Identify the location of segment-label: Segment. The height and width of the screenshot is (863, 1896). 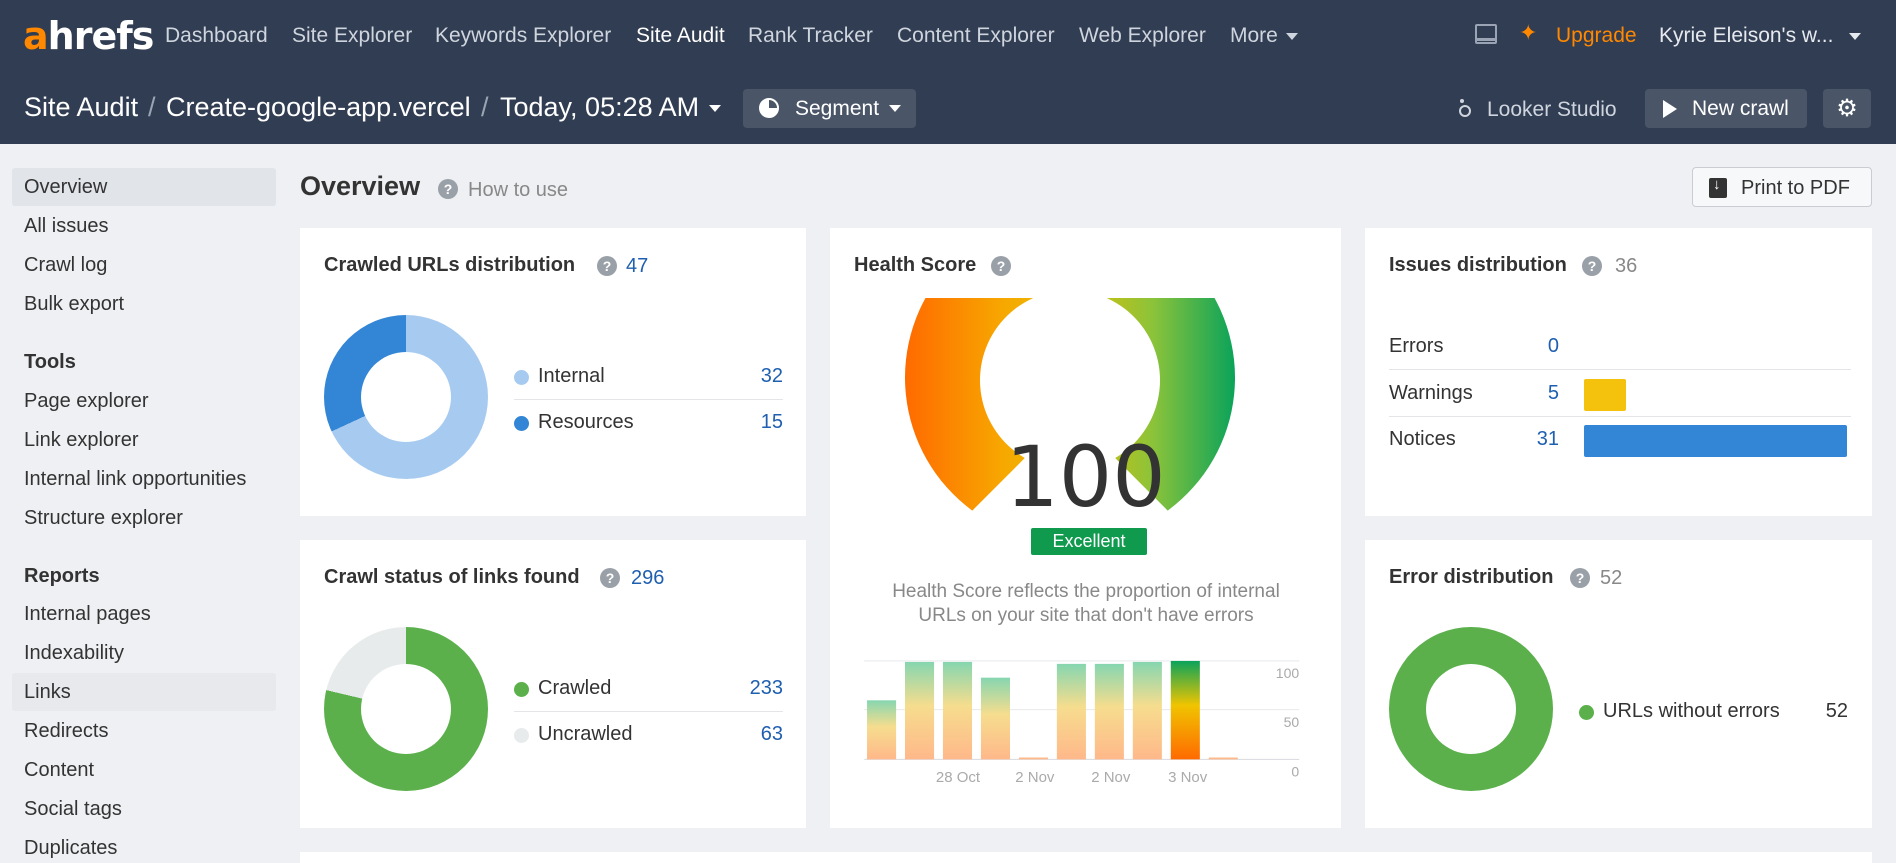
(837, 108).